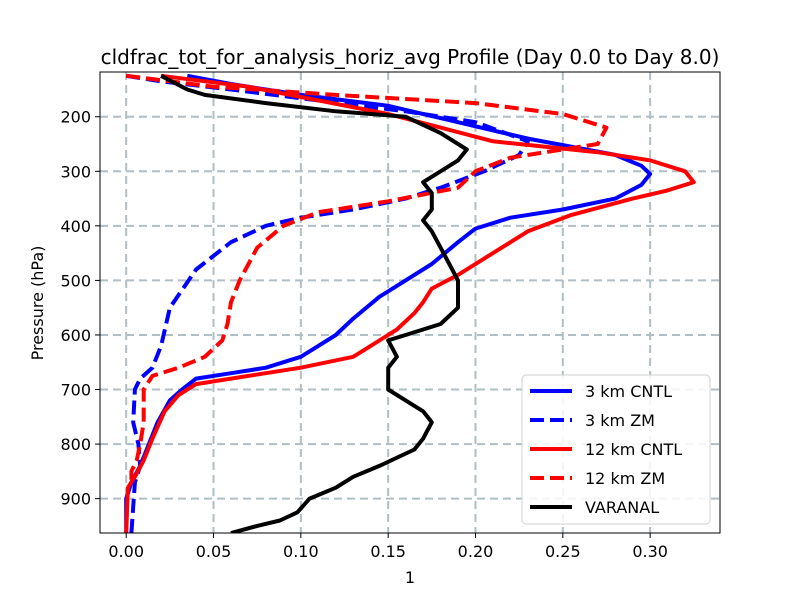 This screenshot has height=600, width=800. What do you see at coordinates (625, 478) in the screenshot?
I see `legend-label: 12 km ZM` at bounding box center [625, 478].